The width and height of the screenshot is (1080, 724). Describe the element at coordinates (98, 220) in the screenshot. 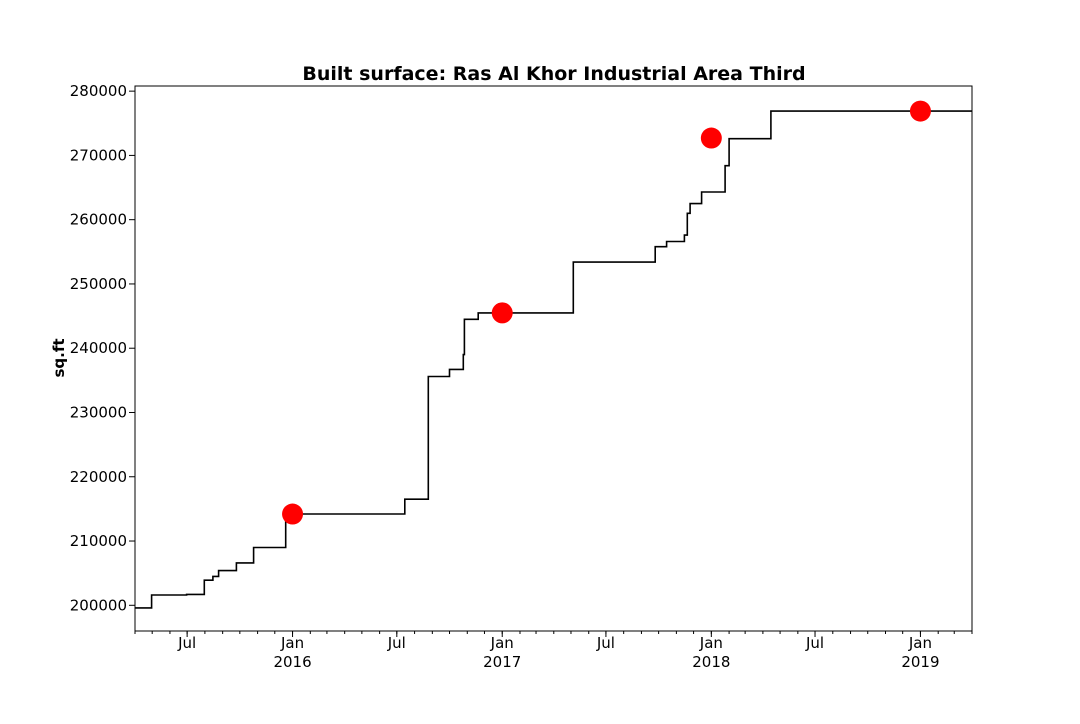

I see `y-tick-label: 260000` at that location.